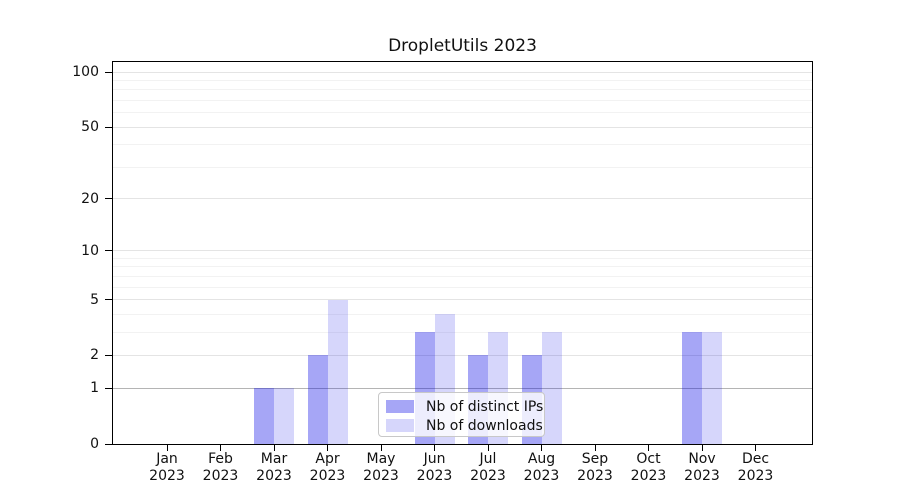  I want to click on bar-distinct-ips-apr, so click(317, 399).